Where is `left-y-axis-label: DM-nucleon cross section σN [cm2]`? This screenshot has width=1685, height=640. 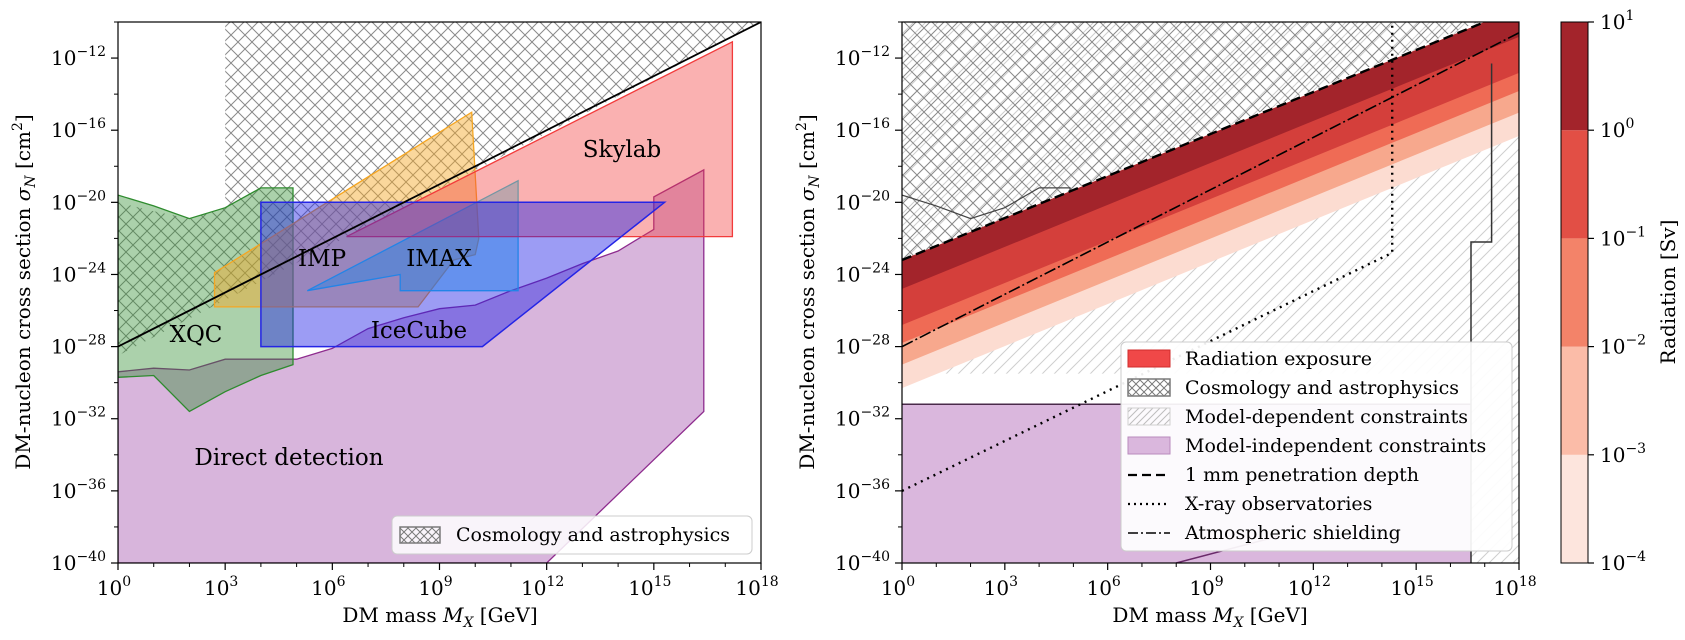
left-y-axis-label: DM-nucleon cross section σN [cm2] is located at coordinates (24, 291).